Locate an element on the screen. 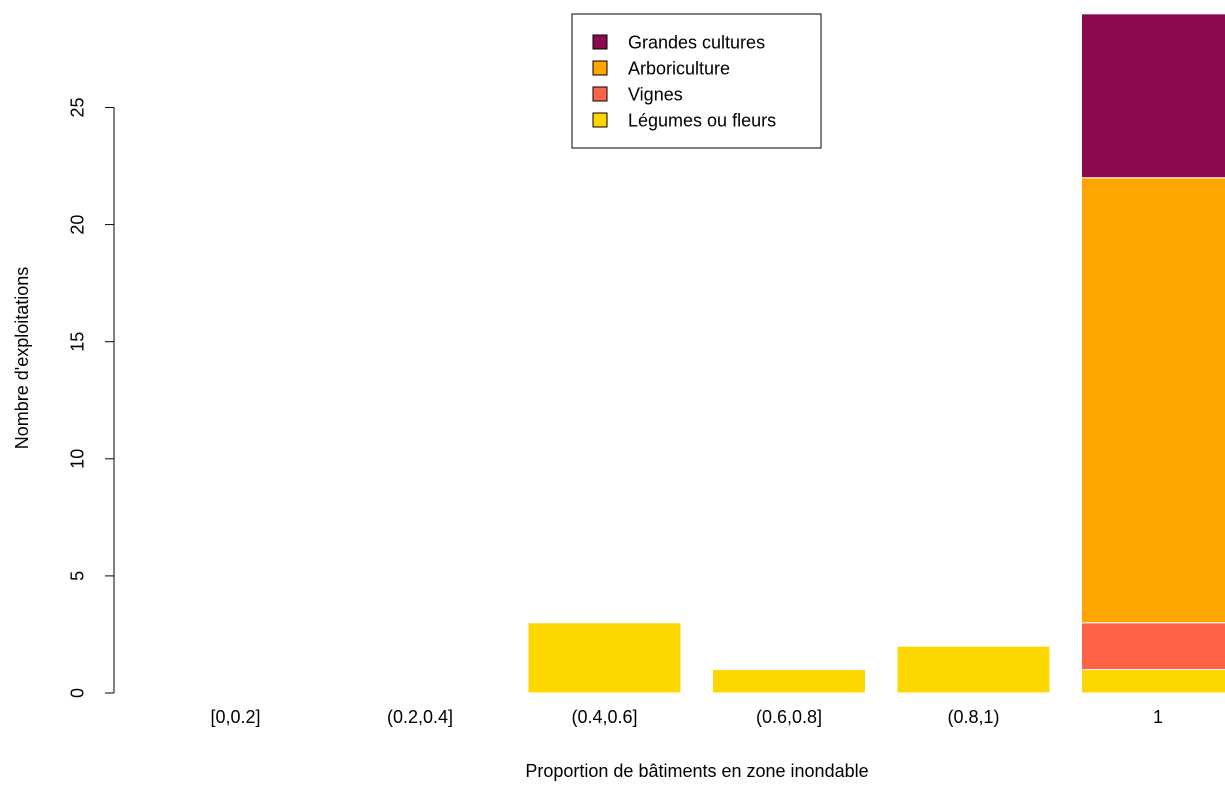 The image size is (1225, 808). y-axis-title: Nombre d'exploitations is located at coordinates (22, 358).